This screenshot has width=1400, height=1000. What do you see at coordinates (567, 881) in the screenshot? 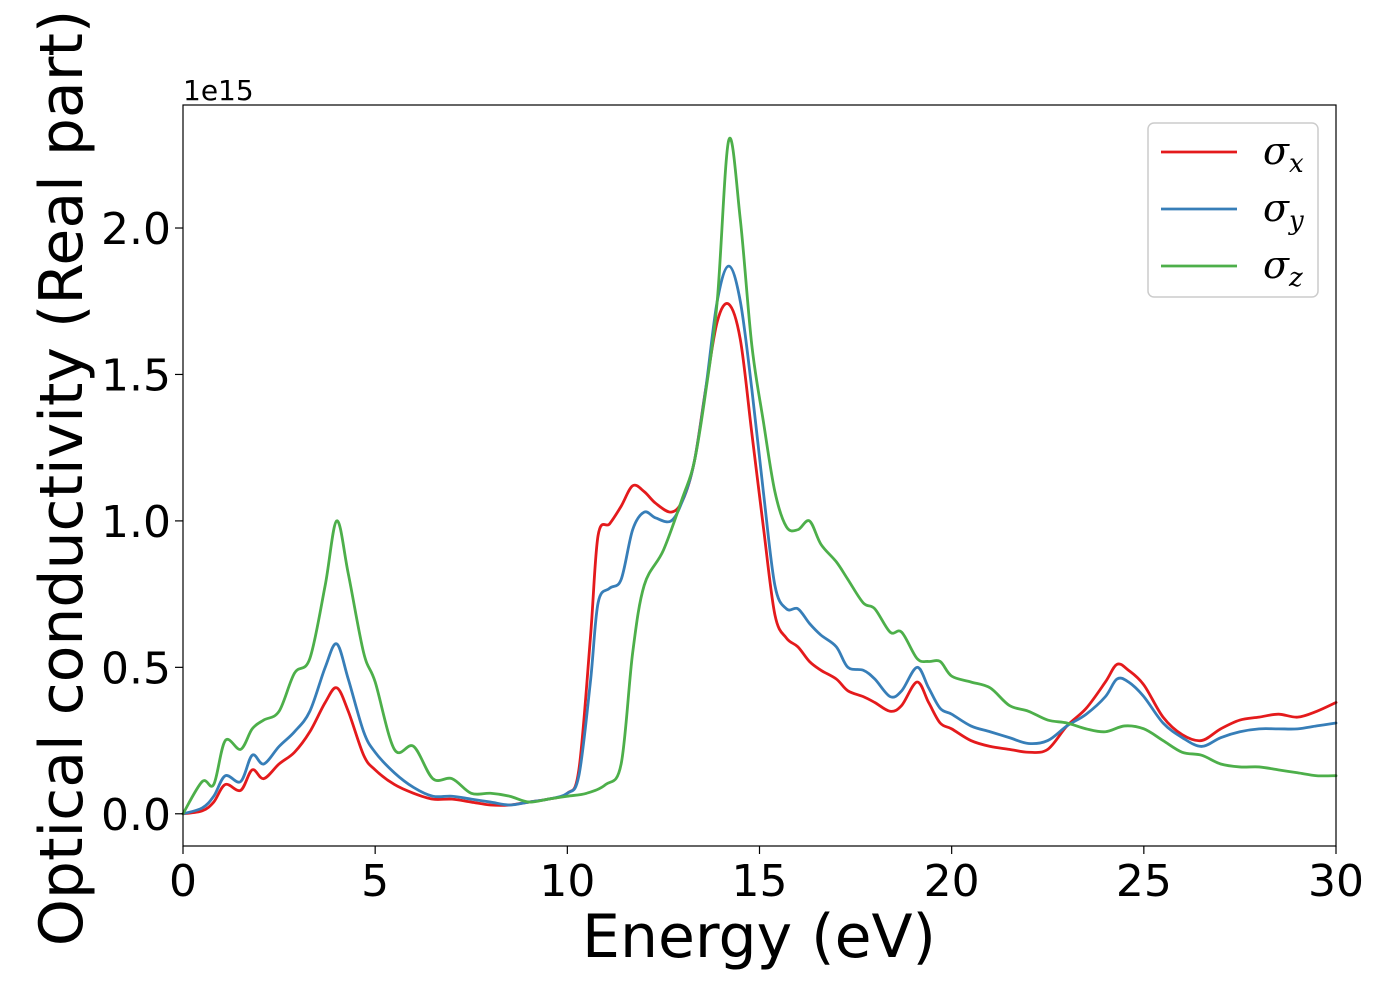
I see `x-tick-label: 10` at bounding box center [567, 881].